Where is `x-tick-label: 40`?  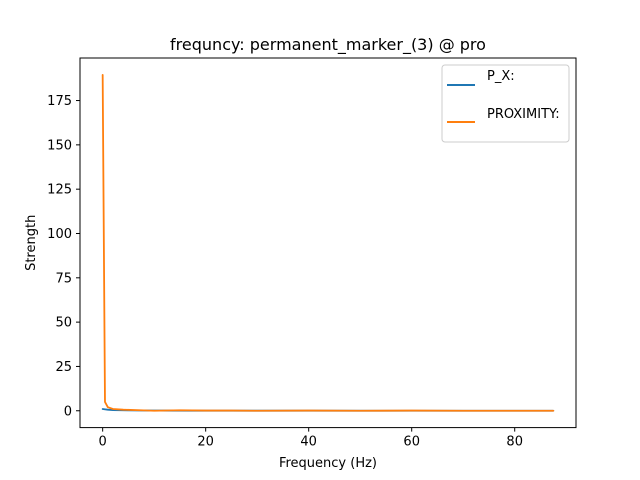
x-tick-label: 40 is located at coordinates (308, 442).